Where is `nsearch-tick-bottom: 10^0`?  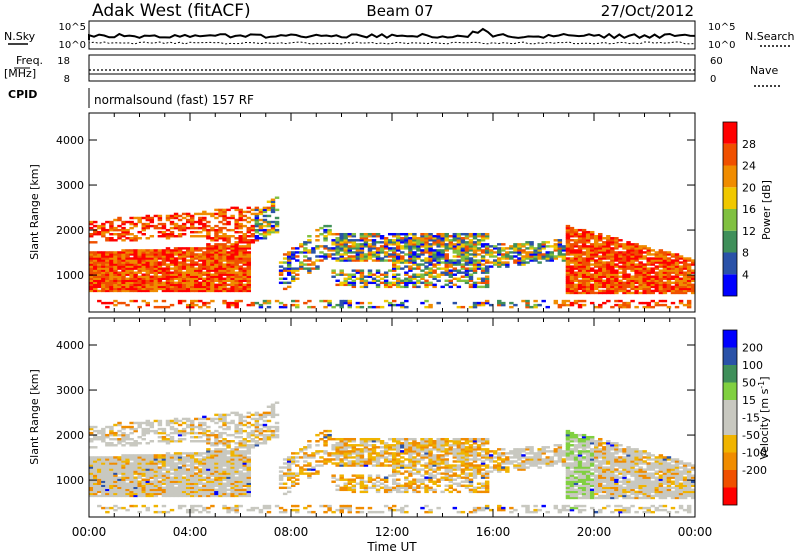
nsearch-tick-bottom: 10^0 is located at coordinates (721, 45).